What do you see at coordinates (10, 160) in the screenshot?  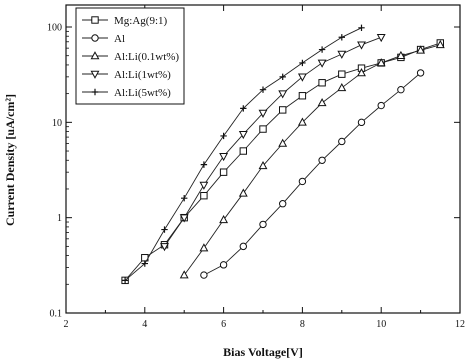 I see `y-axis-label: Current Density [uA/cm²]` at bounding box center [10, 160].